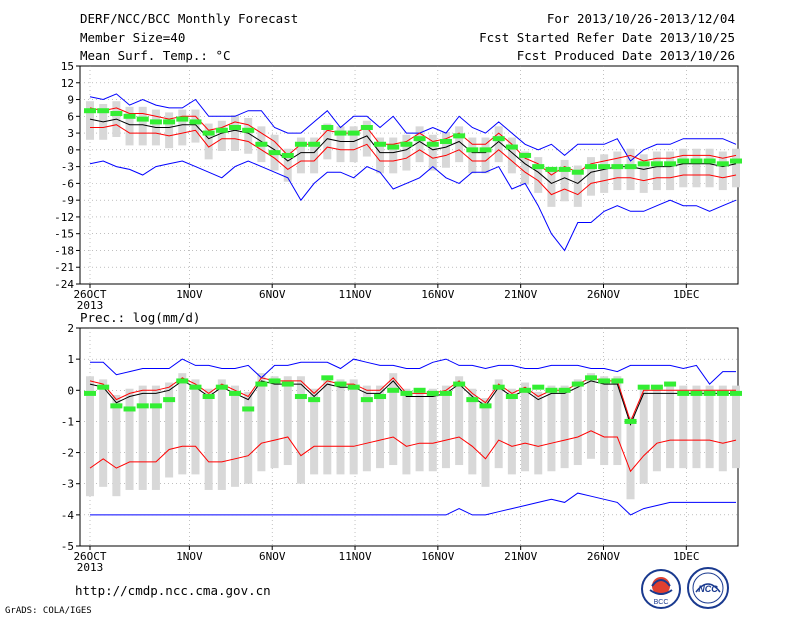 Image resolution: width=800 pixels, height=618 pixels. What do you see at coordinates (133, 37) in the screenshot?
I see `member-size: Member Size=40` at bounding box center [133, 37].